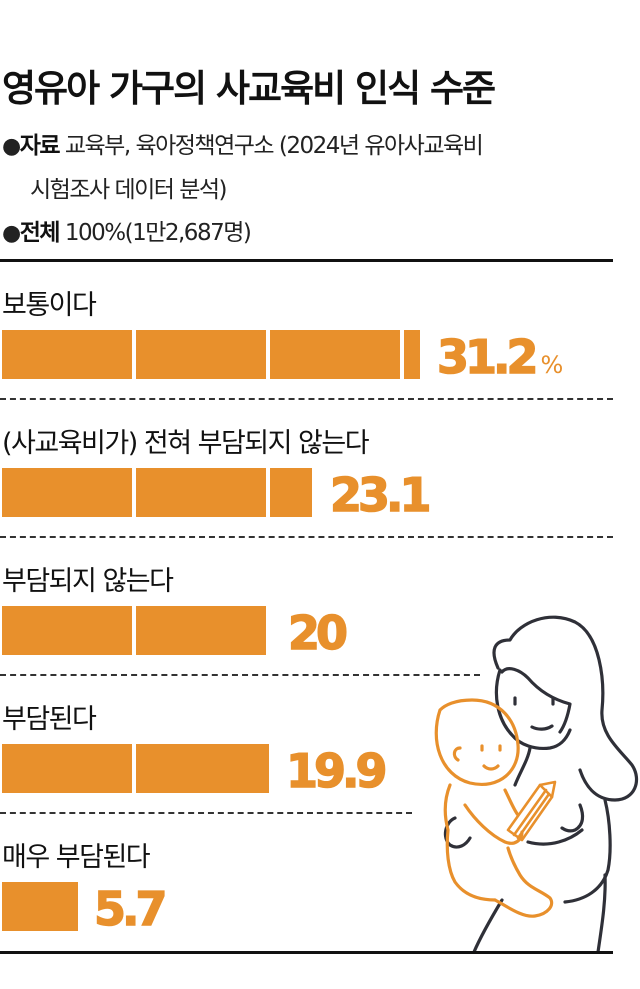  I want to click on total-label: 전체, so click(40, 233).